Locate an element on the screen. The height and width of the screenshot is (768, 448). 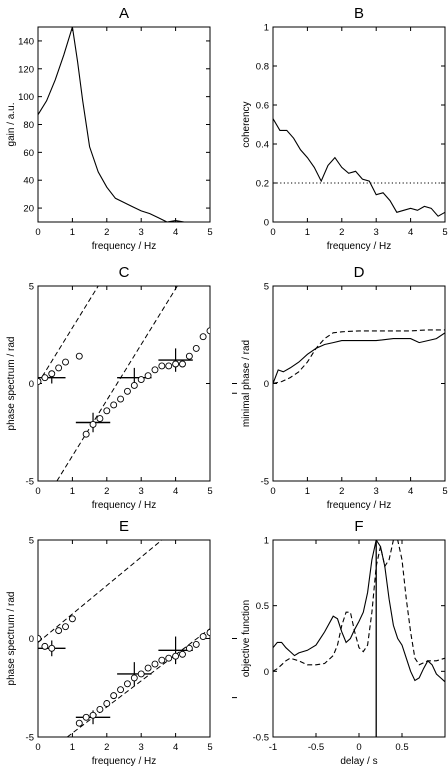
y-tick-label: 0.5 is located at coordinates (262, 606).